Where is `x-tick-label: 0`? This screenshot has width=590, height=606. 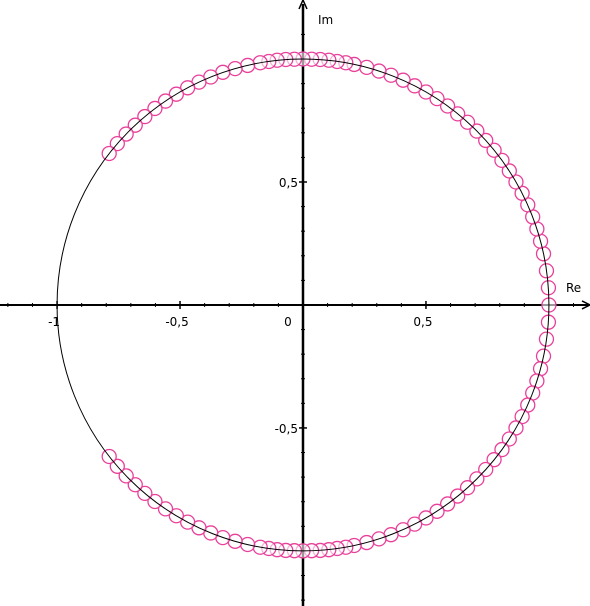 x-tick-label: 0 is located at coordinates (288, 322).